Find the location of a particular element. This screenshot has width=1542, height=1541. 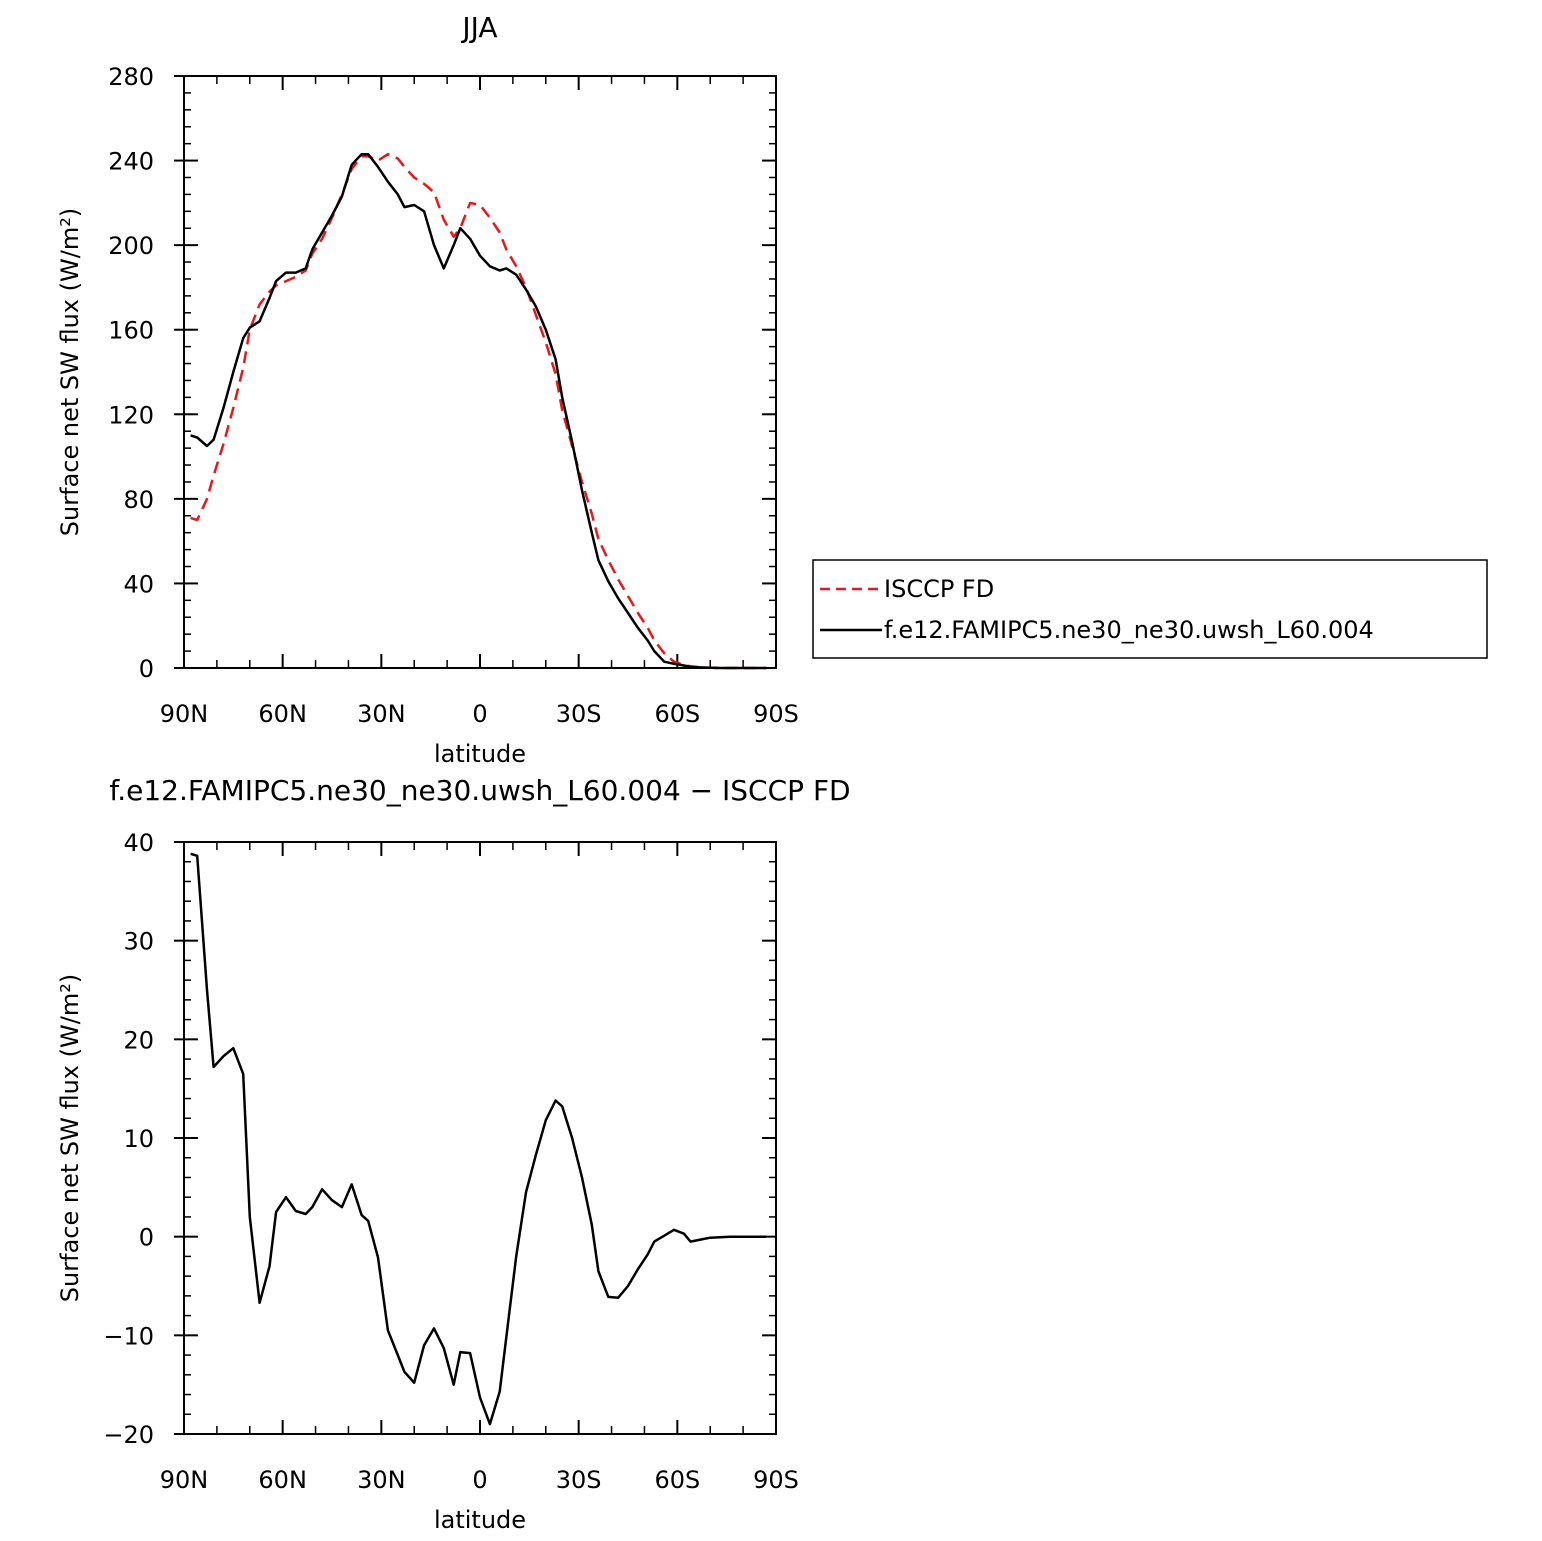

y-tick-label: 200 is located at coordinates (131, 246).